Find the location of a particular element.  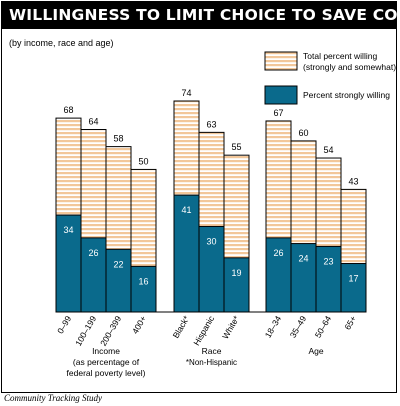

data-label-strongly: 17 is located at coordinates (353, 279).